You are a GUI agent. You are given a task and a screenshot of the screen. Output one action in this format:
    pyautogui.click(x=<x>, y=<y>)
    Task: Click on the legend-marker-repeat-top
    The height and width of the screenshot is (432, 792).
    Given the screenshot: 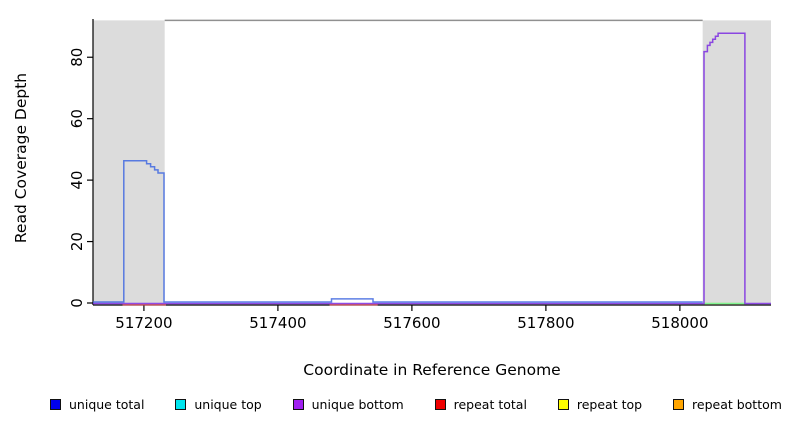 What is the action you would take?
    pyautogui.click(x=563, y=404)
    